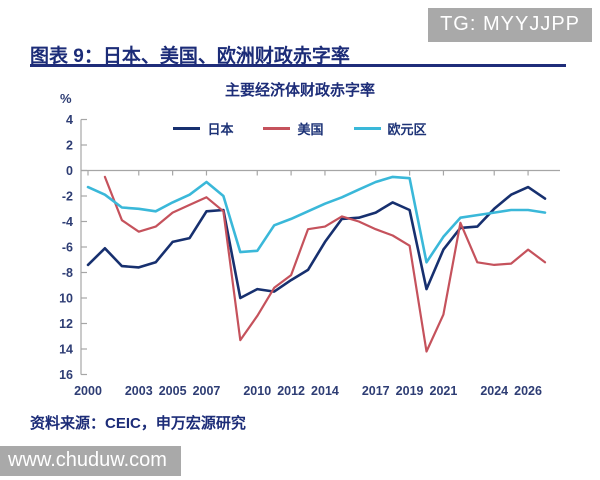 The height and width of the screenshot is (480, 600). Describe the element at coordinates (173, 391) in the screenshot. I see `x-tick-label: 2005` at that location.